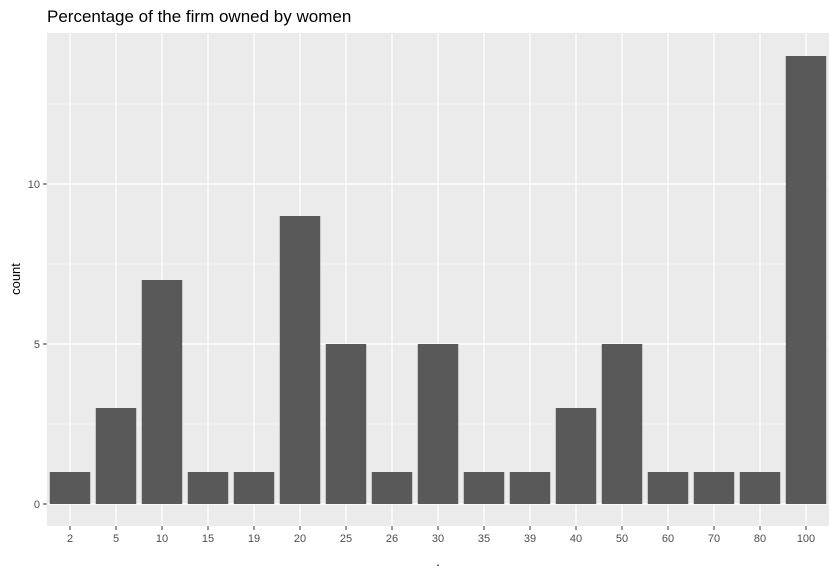 The width and height of the screenshot is (837, 569). What do you see at coordinates (714, 539) in the screenshot?
I see `x-tick-label: 70` at bounding box center [714, 539].